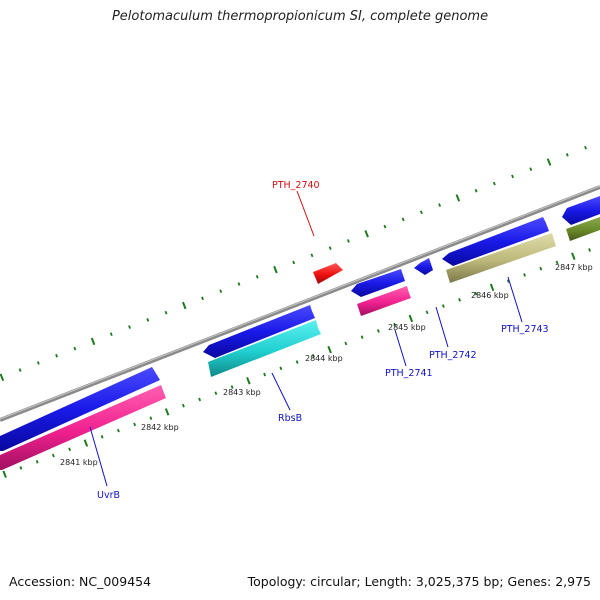  I want to click on scale-label: 2845 kbp, so click(407, 327).